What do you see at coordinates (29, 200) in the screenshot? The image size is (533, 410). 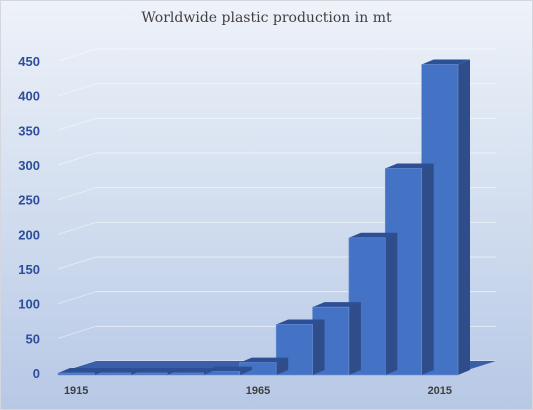 I see `y-tick-label: 250` at bounding box center [29, 200].